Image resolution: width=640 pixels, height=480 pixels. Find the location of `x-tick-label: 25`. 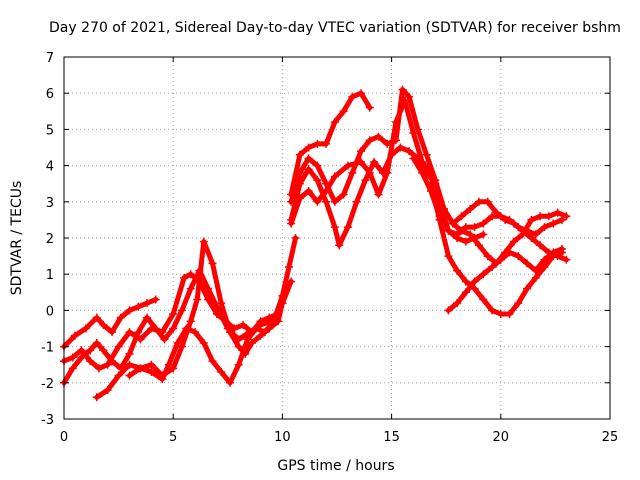

x-tick-label: 25 is located at coordinates (610, 437).